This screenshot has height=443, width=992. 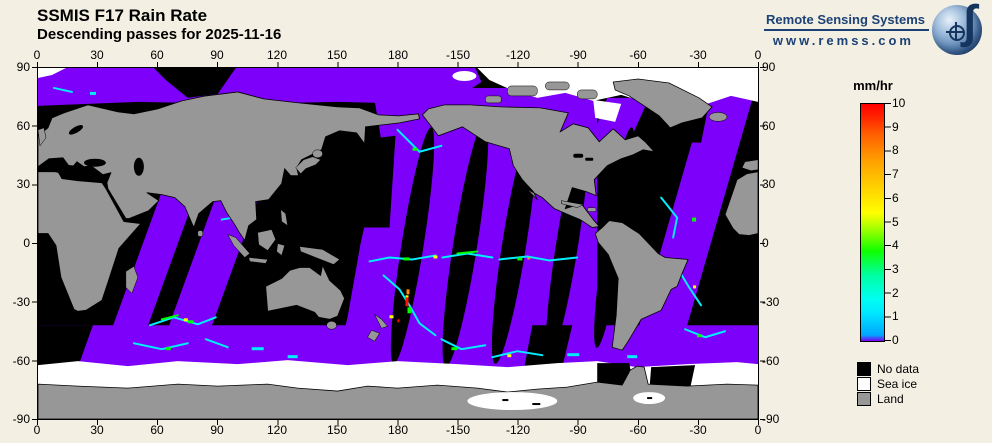 I want to click on legend-label: No data, so click(x=898, y=369).